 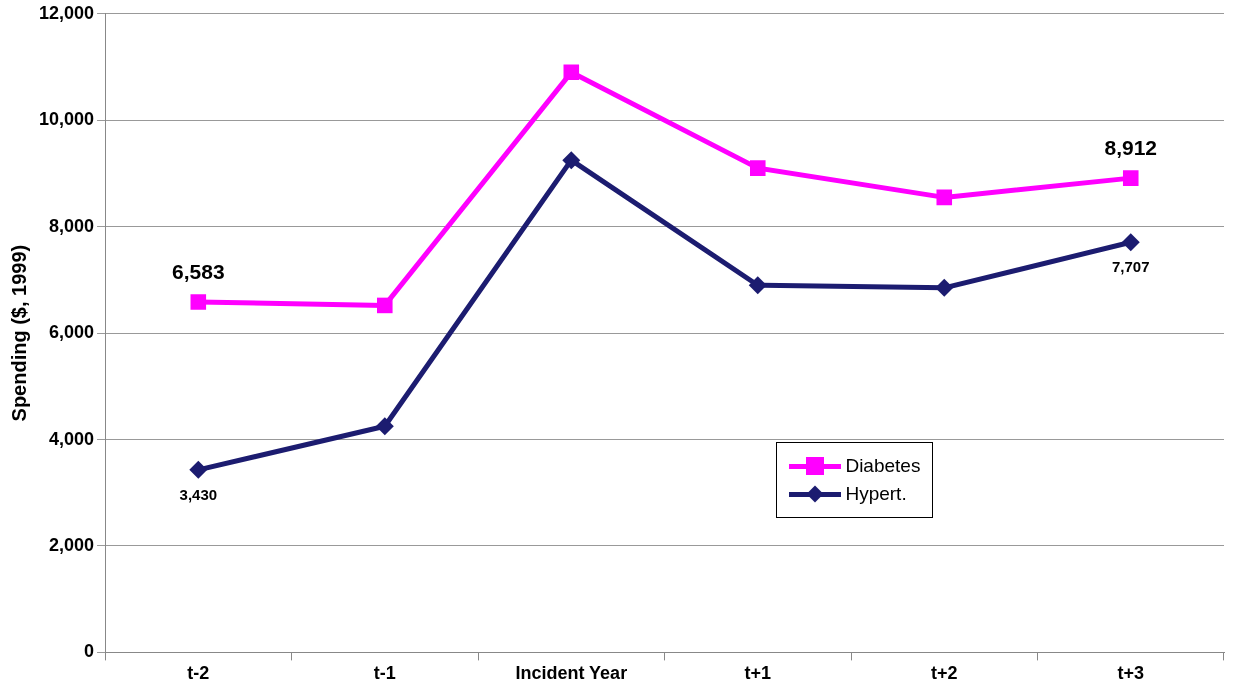 What do you see at coordinates (72, 225) in the screenshot?
I see `y-tick-label: 8,000` at bounding box center [72, 225].